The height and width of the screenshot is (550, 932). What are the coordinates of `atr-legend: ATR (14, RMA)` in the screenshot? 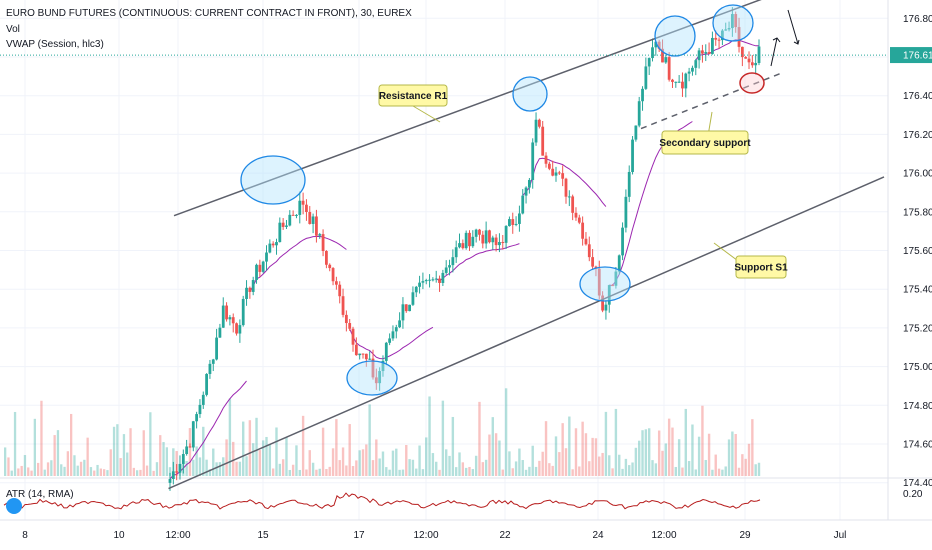 It's located at (40, 494).